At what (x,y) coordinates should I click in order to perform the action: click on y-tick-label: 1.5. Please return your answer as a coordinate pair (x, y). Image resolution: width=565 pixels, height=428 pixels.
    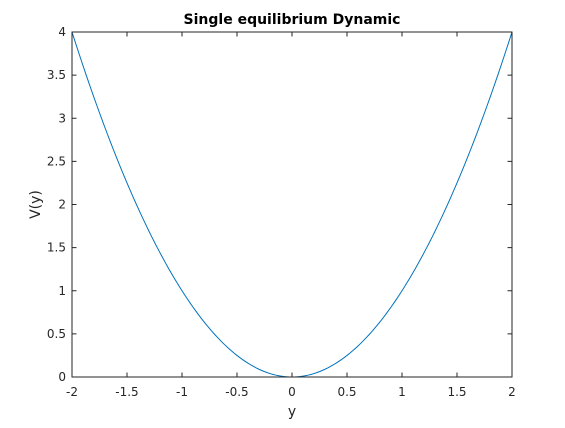
    Looking at the image, I should click on (56, 248).